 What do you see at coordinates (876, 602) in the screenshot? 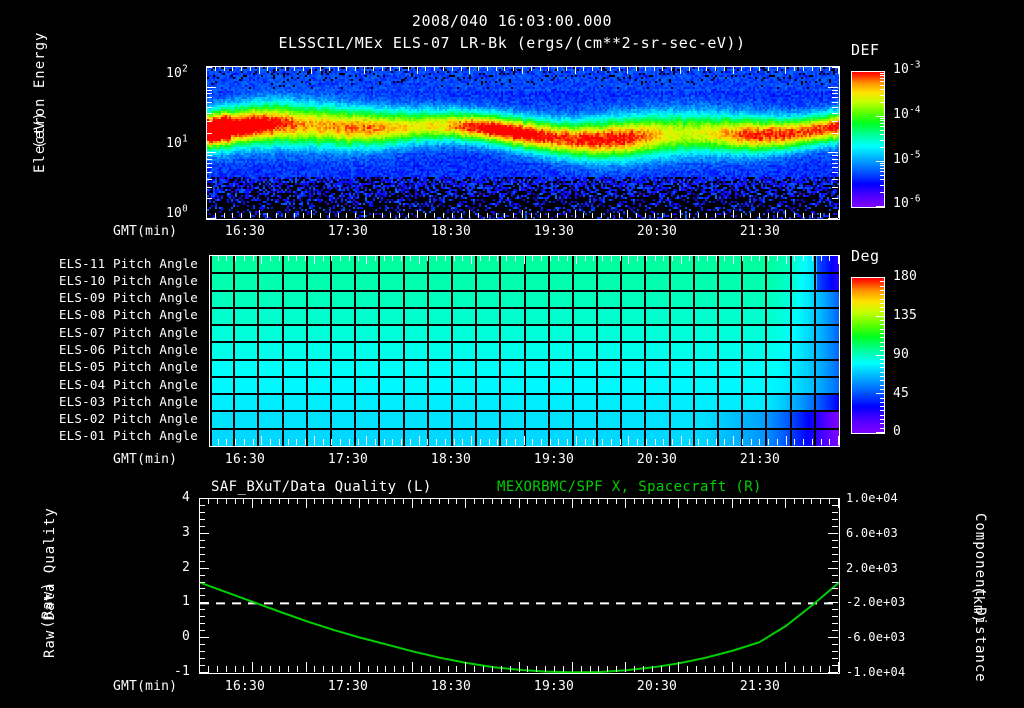
I see `panel3-ytick-right-3: -2.0e+03` at bounding box center [876, 602].